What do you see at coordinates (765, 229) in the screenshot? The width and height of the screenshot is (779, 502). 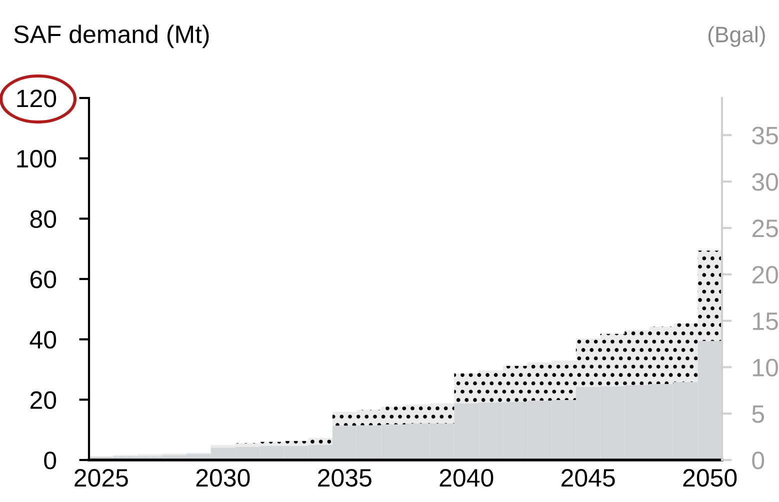 I see `y2-tick-label: 25` at bounding box center [765, 229].